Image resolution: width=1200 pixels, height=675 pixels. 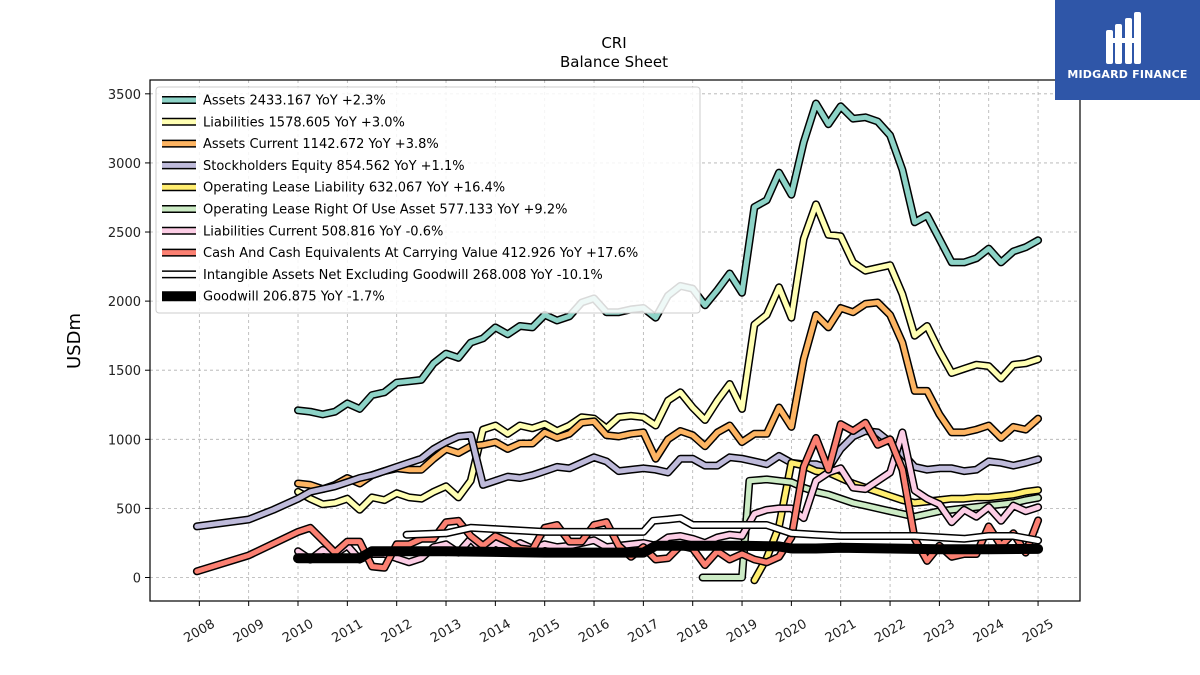 I want to click on y-tick-label: 3500, so click(x=124, y=95).